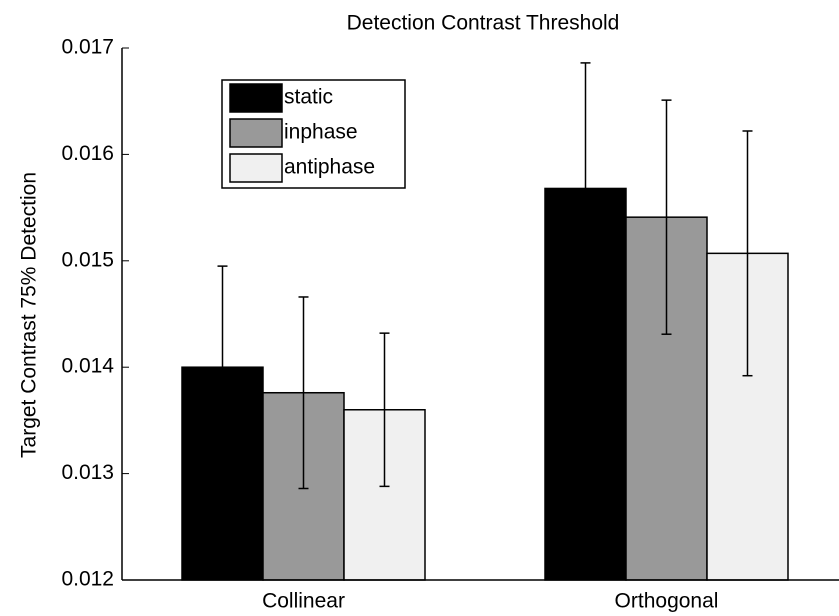  Describe the element at coordinates (667, 601) in the screenshot. I see `x-tick-label: Orthogonal` at that location.